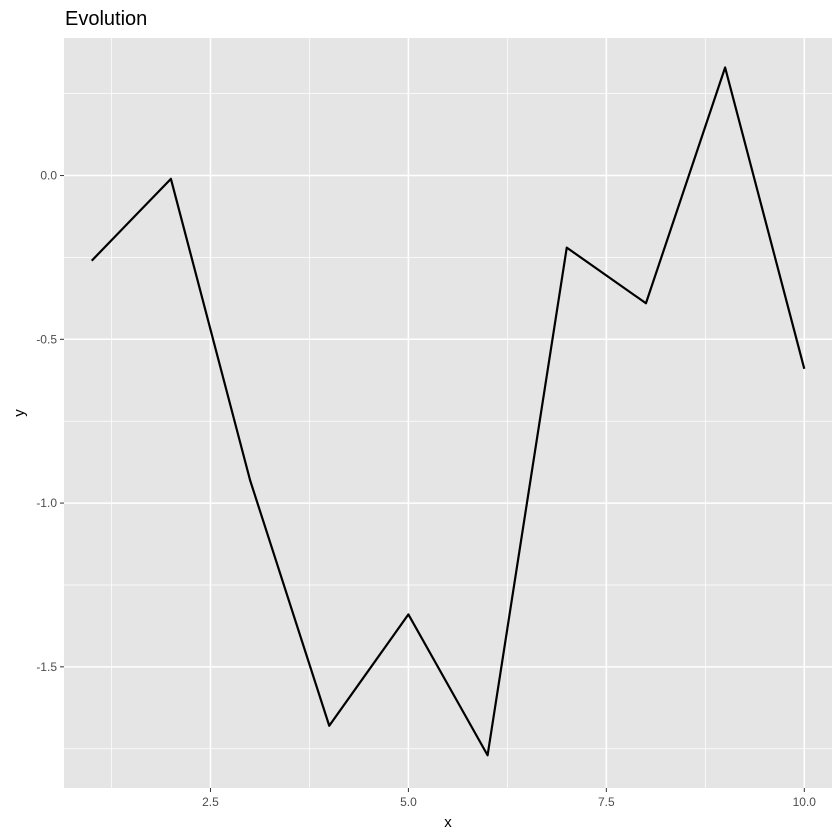 This screenshot has width=840, height=840. What do you see at coordinates (210, 802) in the screenshot?
I see `x-tick-label: 2.5` at bounding box center [210, 802].